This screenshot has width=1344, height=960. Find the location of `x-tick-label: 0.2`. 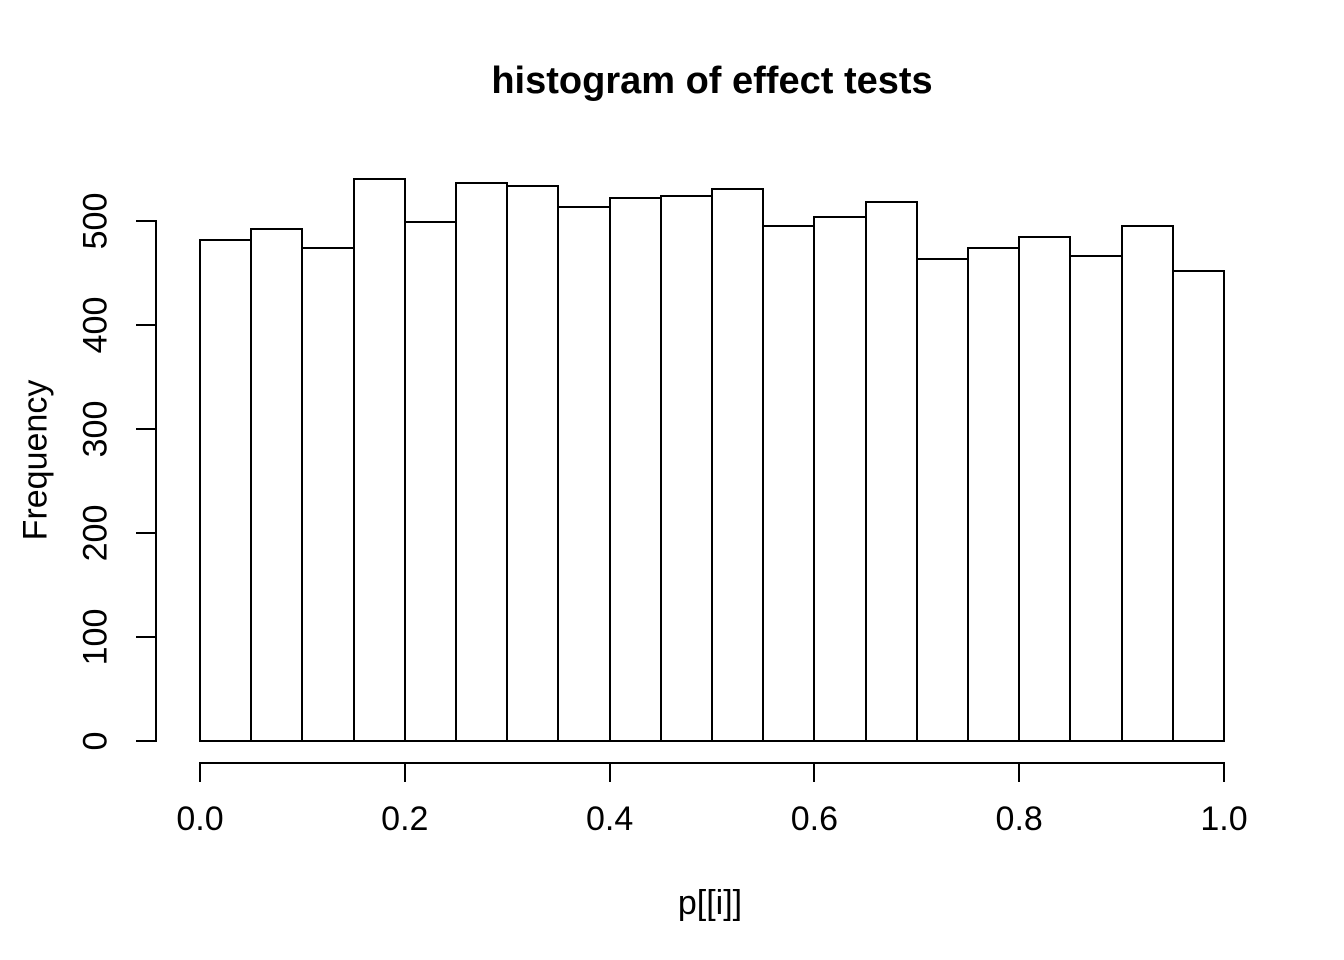

x-tick-label: 0.2 is located at coordinates (405, 819).